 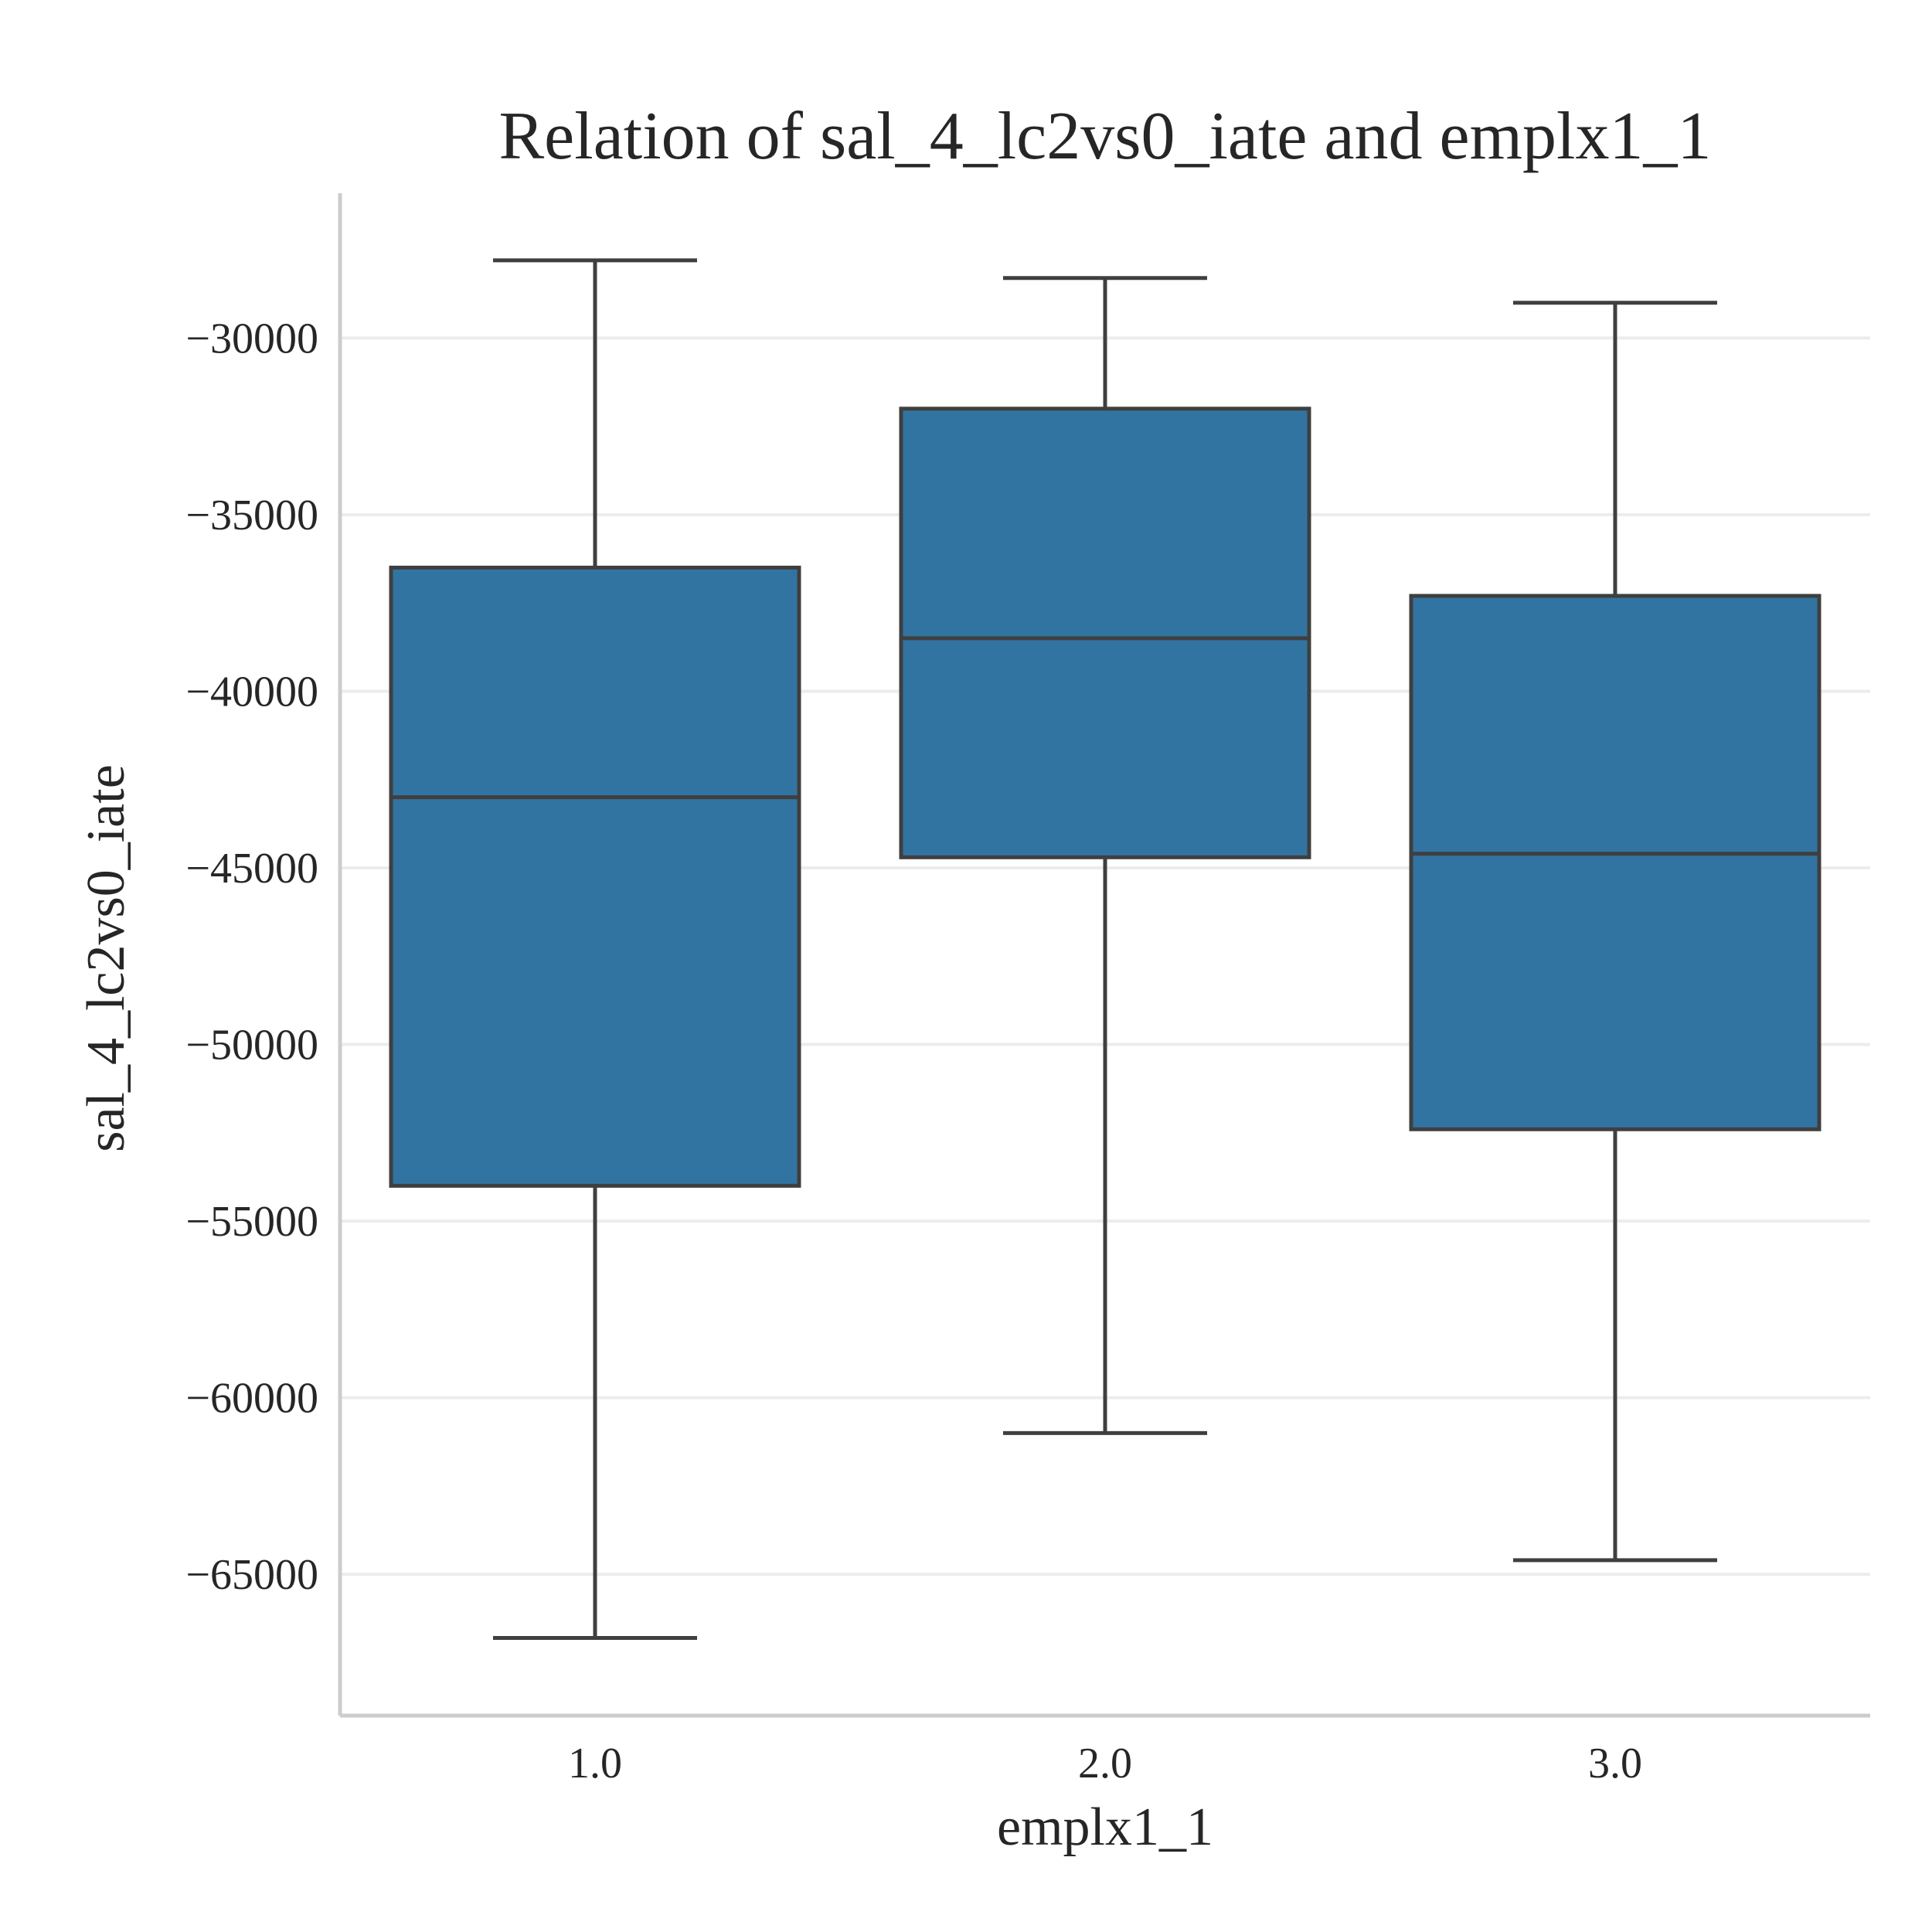 I want to click on x-tick-labels: 1.0 2.0 3.0, so click(x=1105, y=1764).